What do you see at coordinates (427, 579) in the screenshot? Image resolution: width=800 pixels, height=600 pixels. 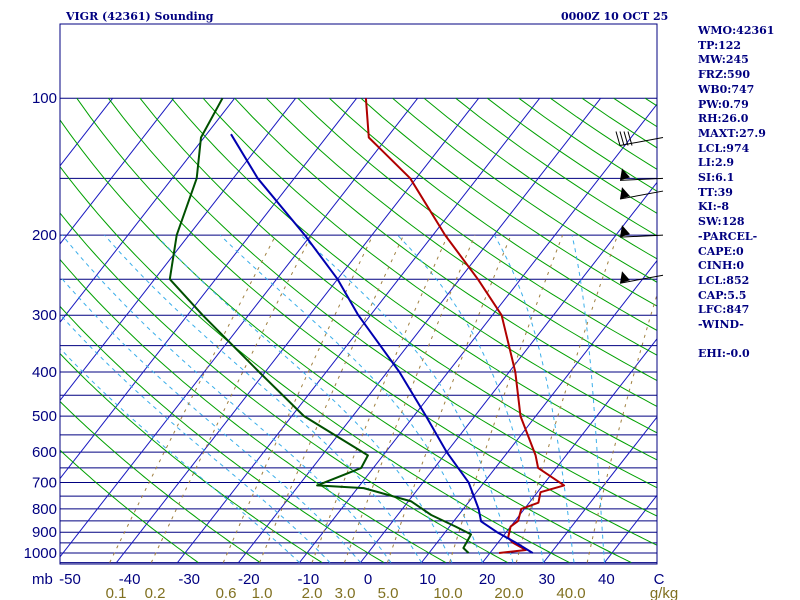 I see `temperature-tick-label: 10` at bounding box center [427, 579].